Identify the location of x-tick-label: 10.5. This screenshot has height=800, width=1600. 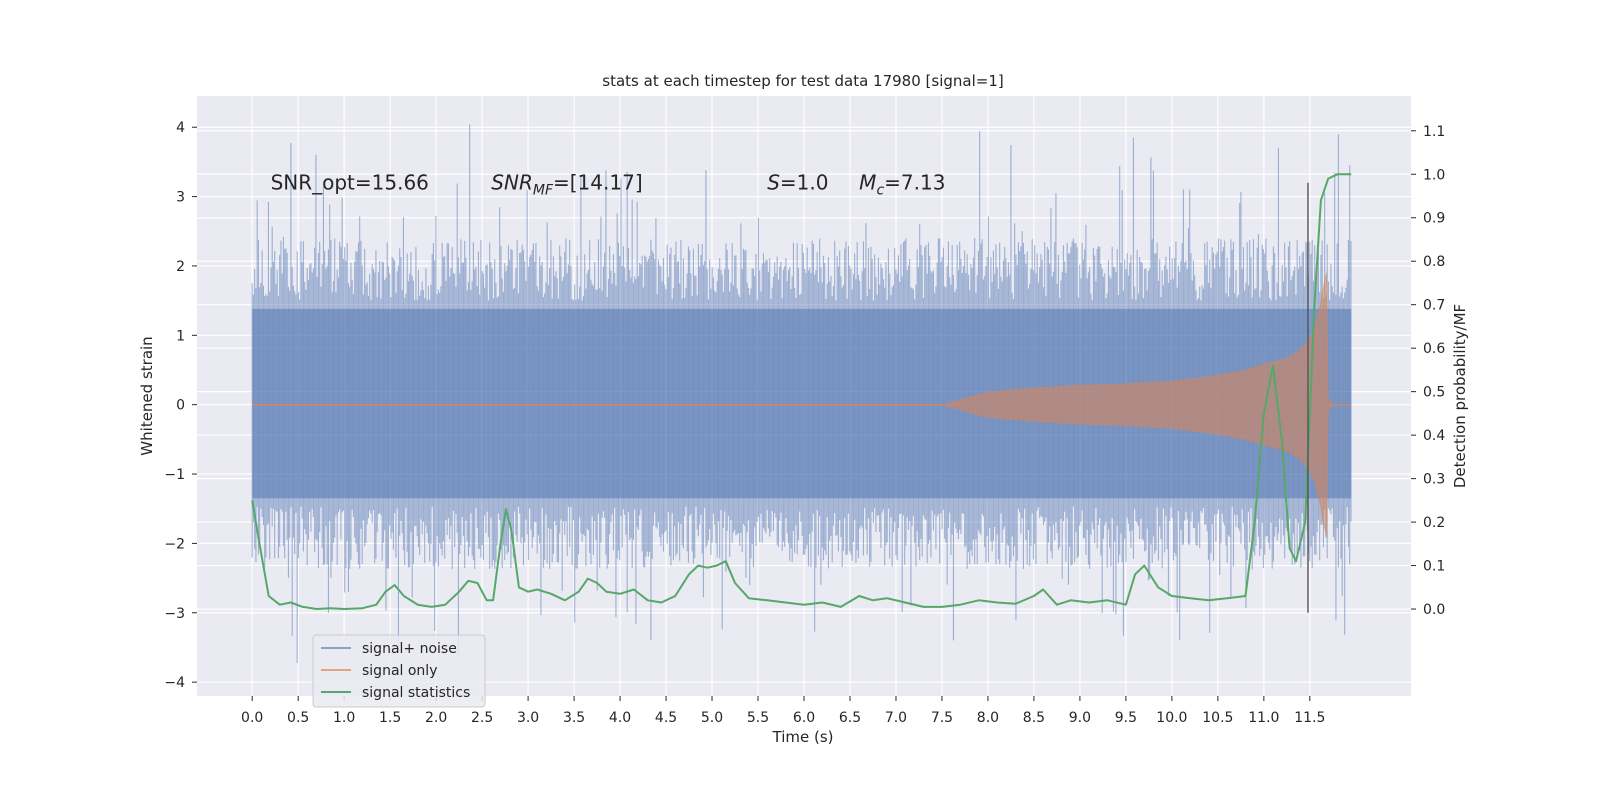
(1217, 718).